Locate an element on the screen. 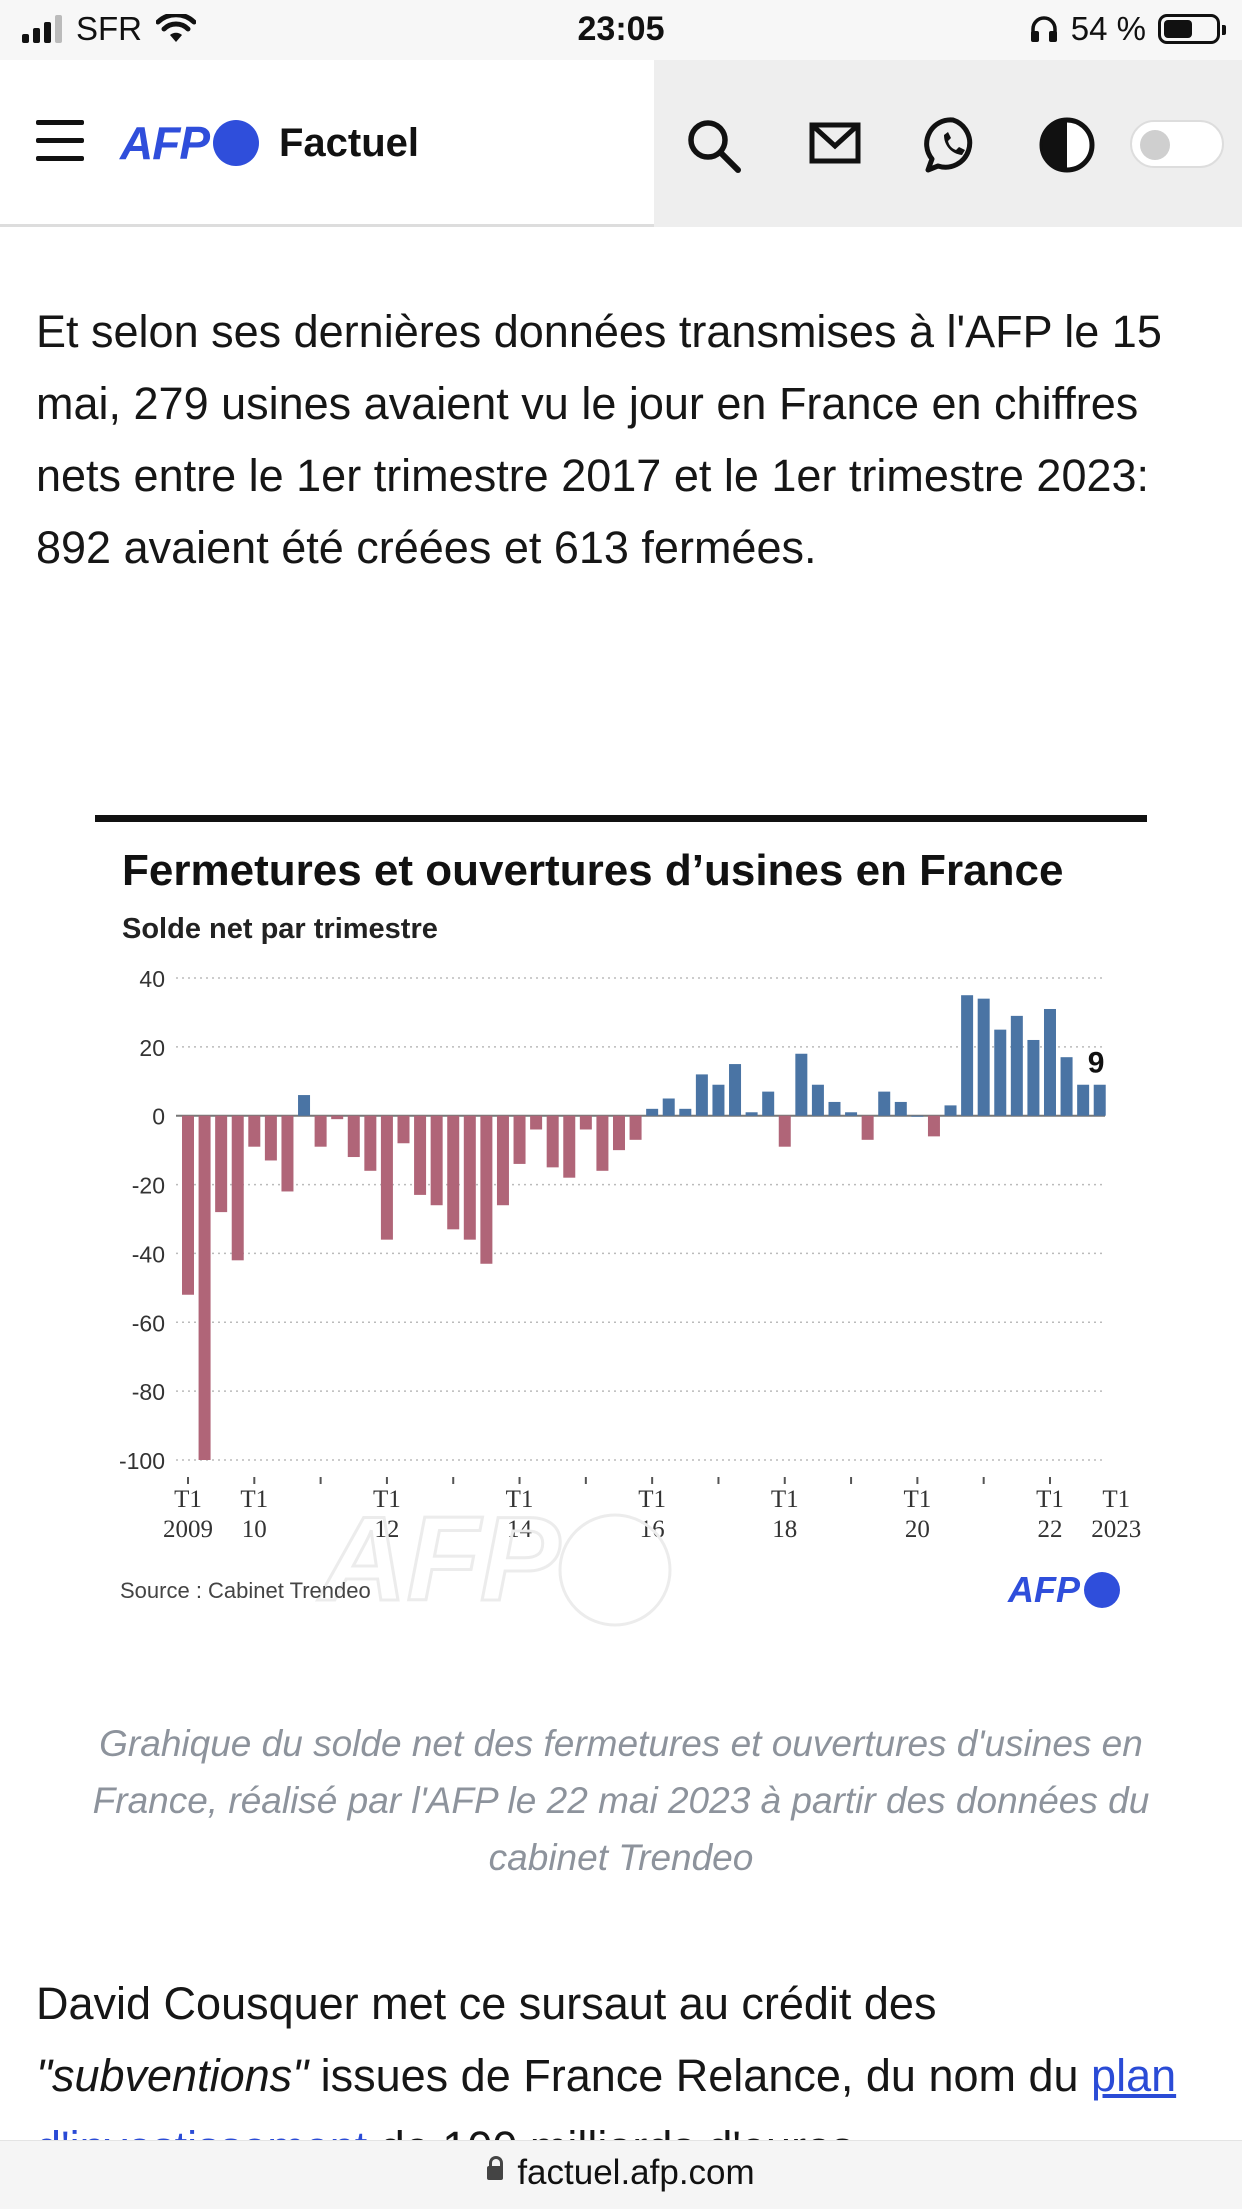  paragraph-text: issues de France Relance, du nom du is located at coordinates (700, 2075).